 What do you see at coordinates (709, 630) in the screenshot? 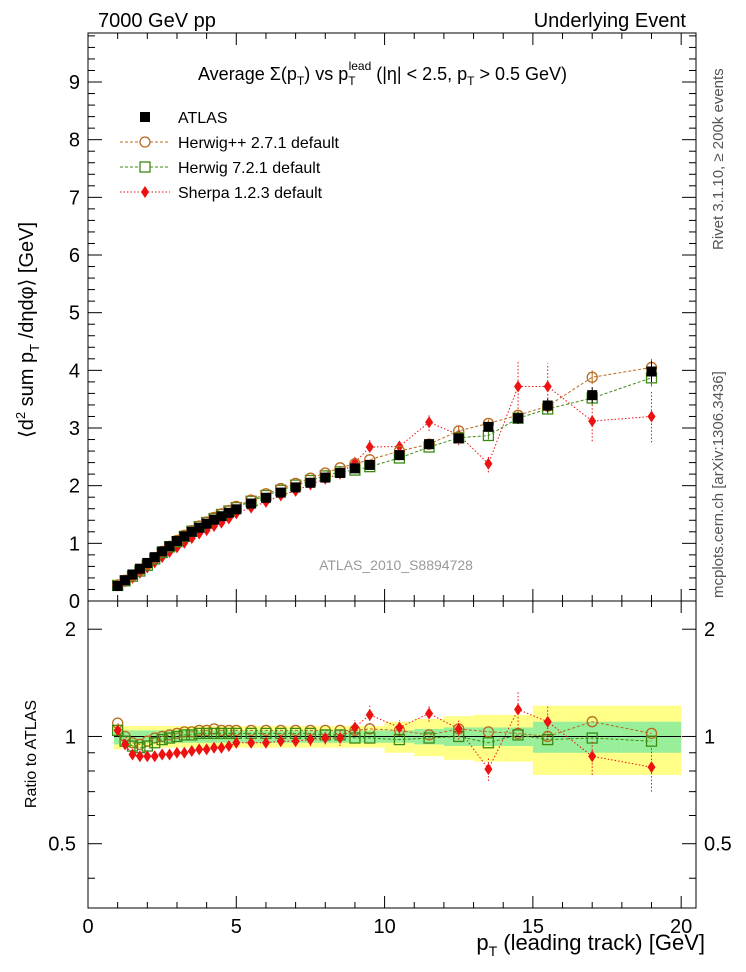
I see `ratio-ytick-label-right: 2` at bounding box center [709, 630].